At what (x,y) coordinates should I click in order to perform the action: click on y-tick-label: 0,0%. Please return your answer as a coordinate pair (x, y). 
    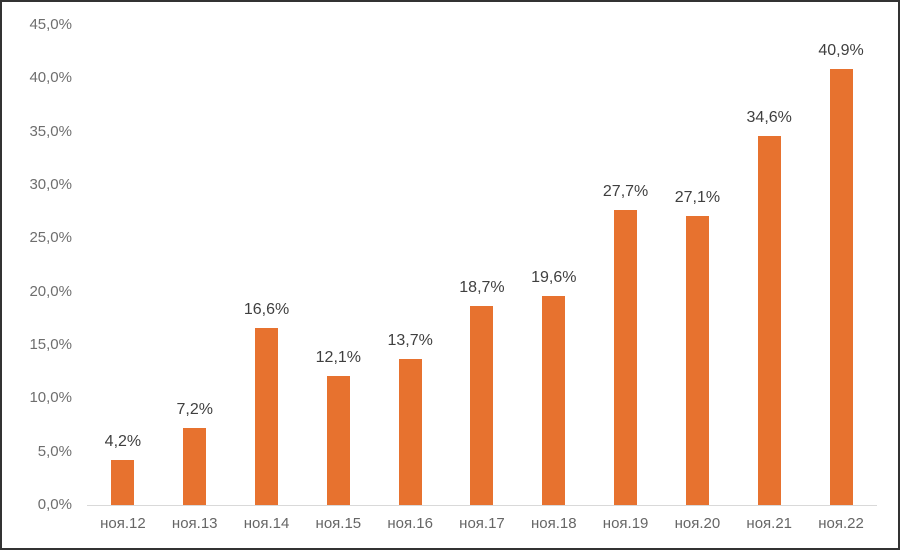
    Looking at the image, I should click on (54, 504).